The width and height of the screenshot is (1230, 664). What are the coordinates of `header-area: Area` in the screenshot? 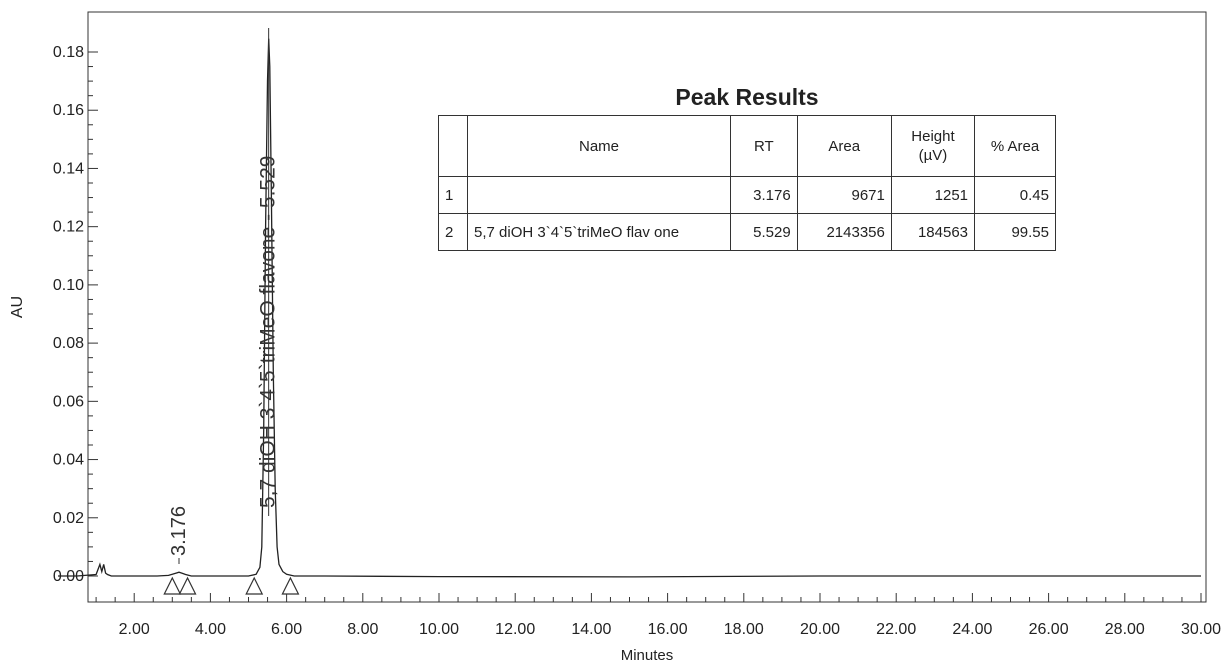 It's located at (844, 146).